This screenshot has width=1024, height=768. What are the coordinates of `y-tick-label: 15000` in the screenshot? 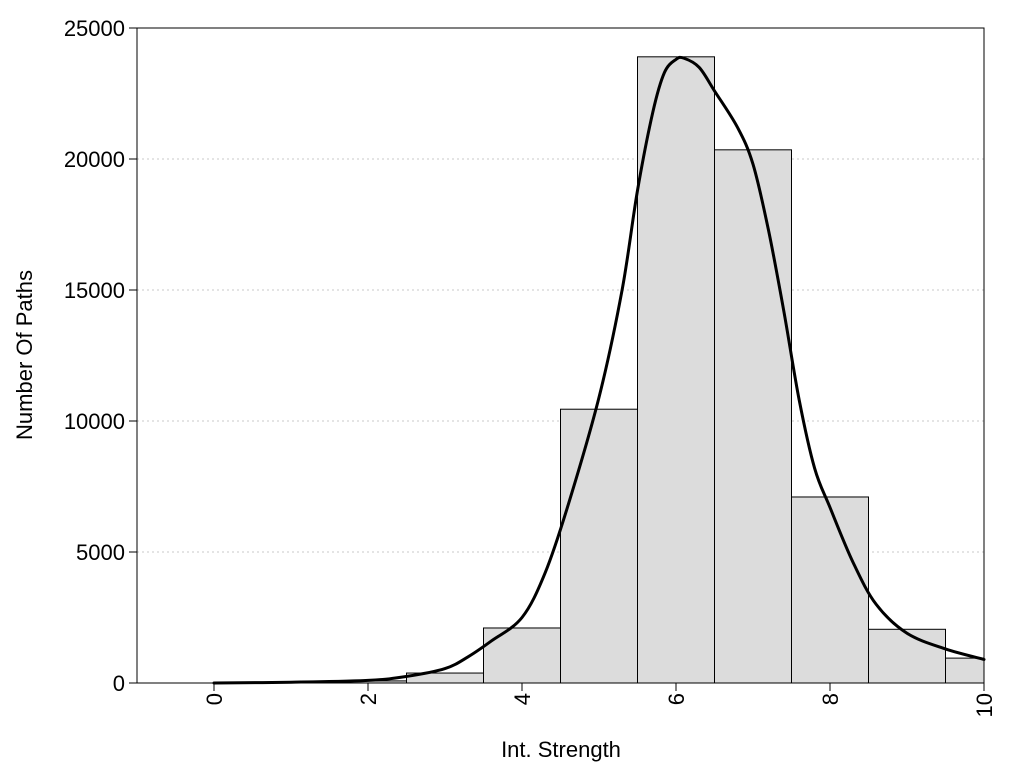 It's located at (94, 290).